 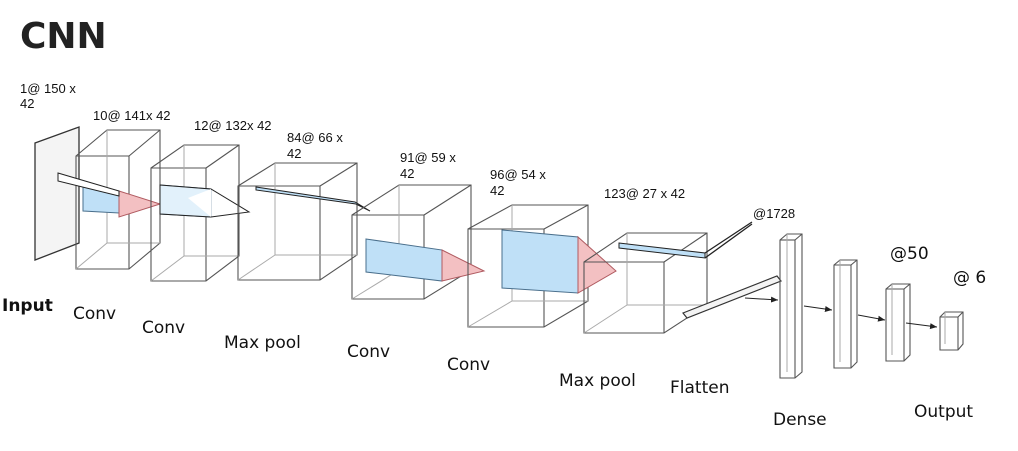 What do you see at coordinates (233, 125) in the screenshot?
I see `dim-conv2: 12@ 132x 42` at bounding box center [233, 125].